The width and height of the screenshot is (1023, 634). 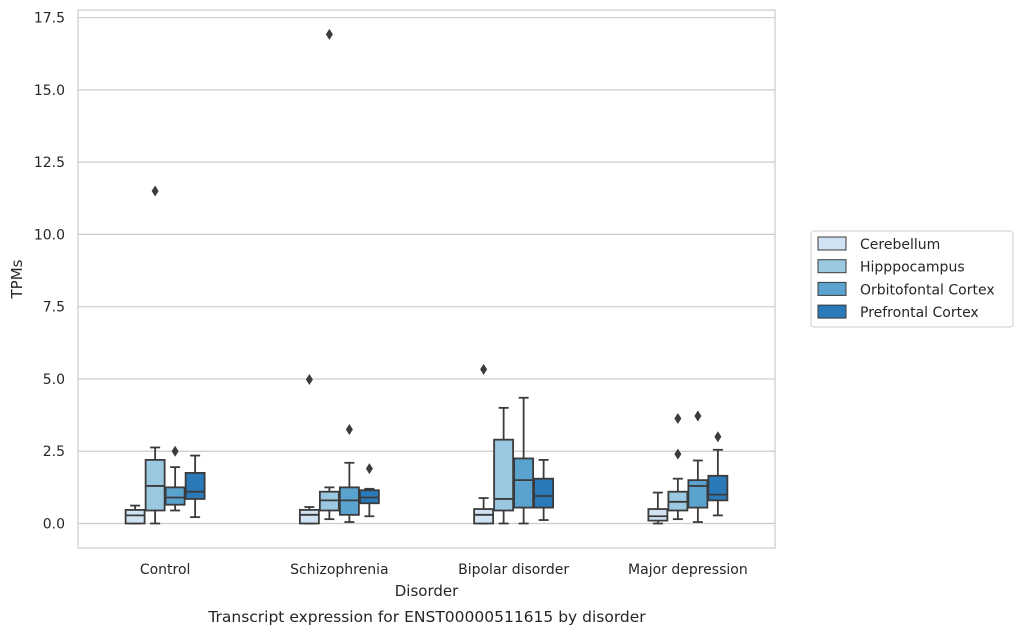 I want to click on y-tick-label: 10.0, so click(x=49, y=235).